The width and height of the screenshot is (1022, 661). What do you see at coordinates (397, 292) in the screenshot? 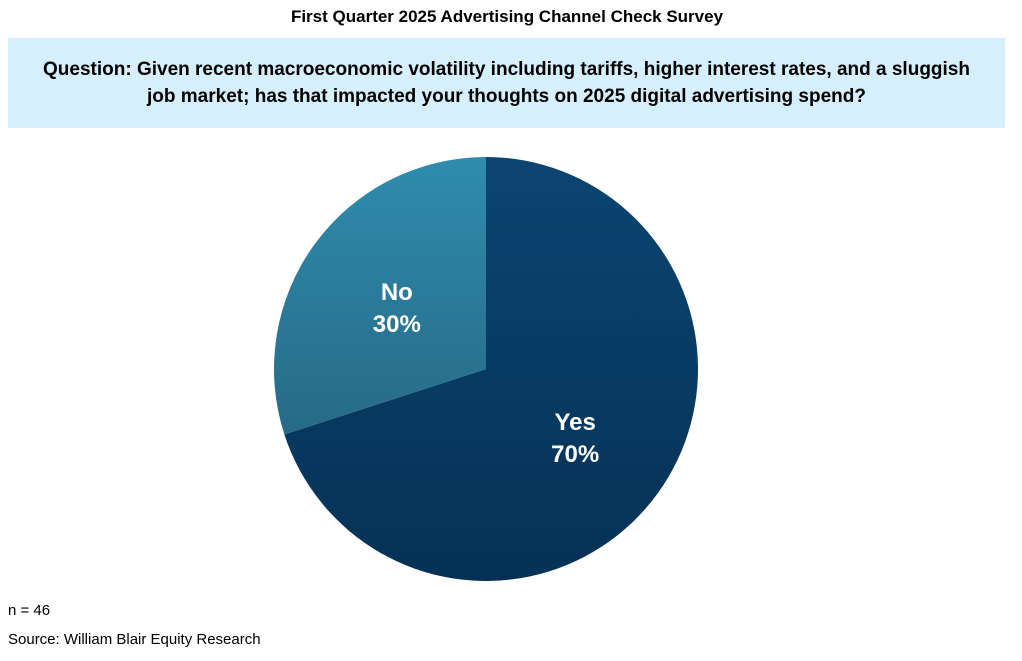
I see `slice-label-no: No` at bounding box center [397, 292].